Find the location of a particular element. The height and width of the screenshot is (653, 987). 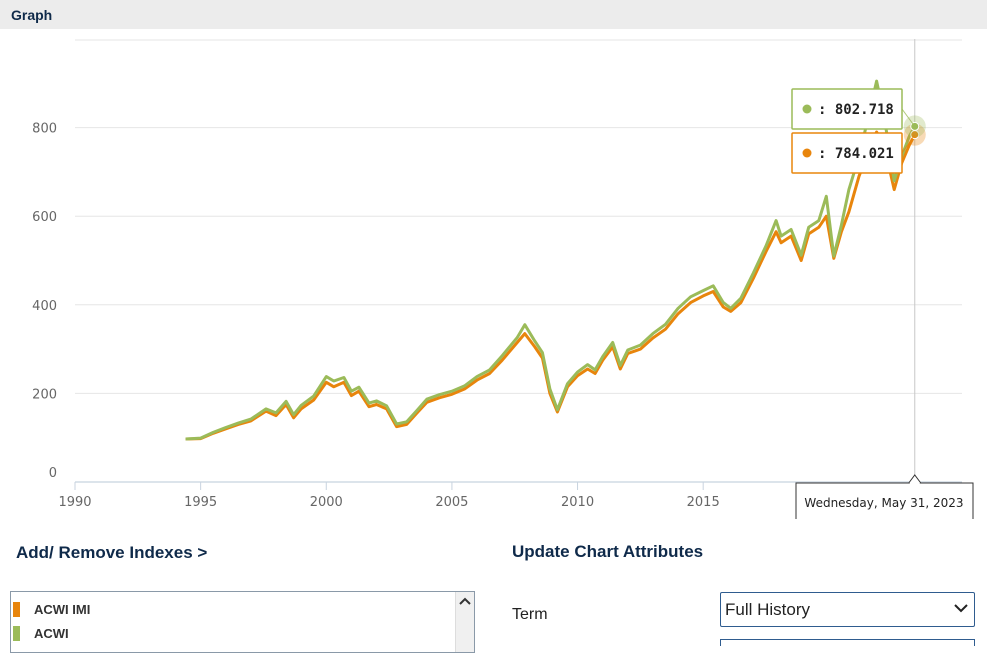

list-item-acwi: ACWI is located at coordinates (41, 633).